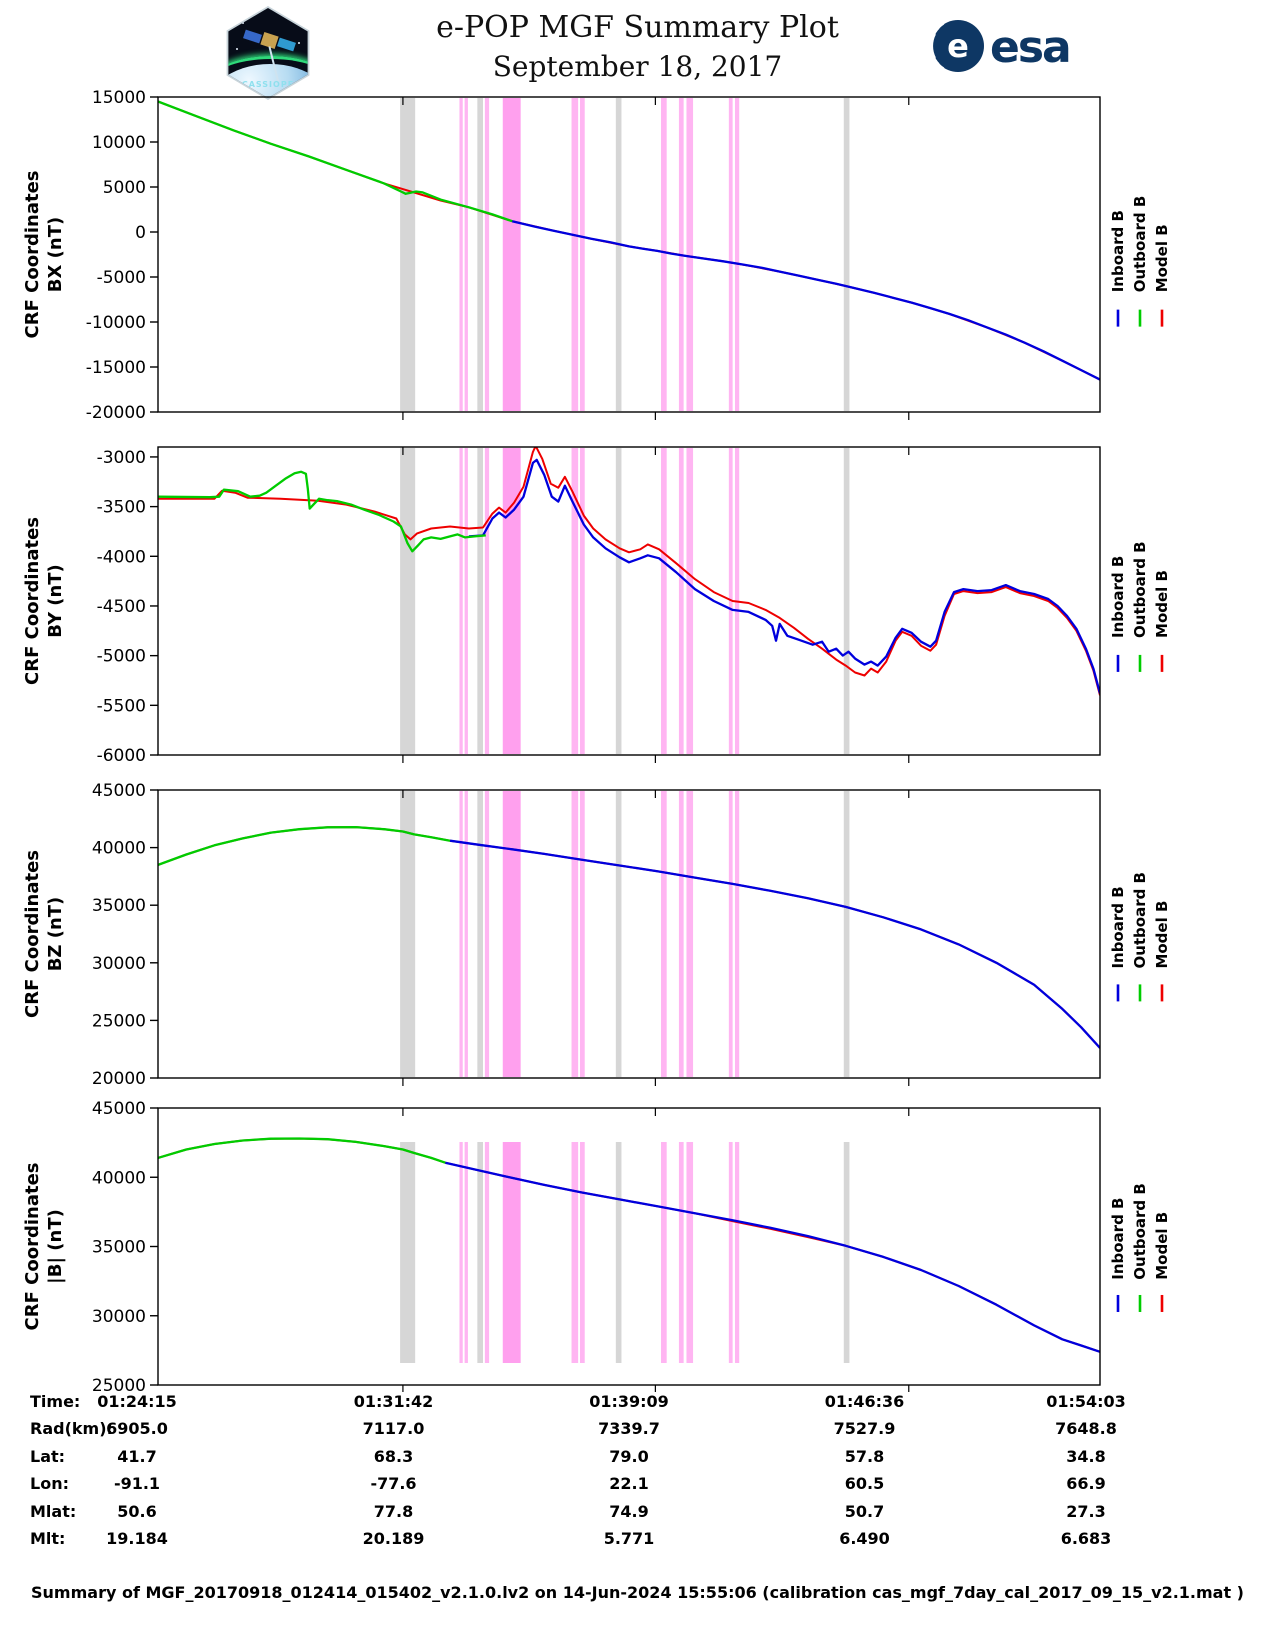 The width and height of the screenshot is (1275, 1650). I want to click on table-cell: 50.7, so click(864, 1511).